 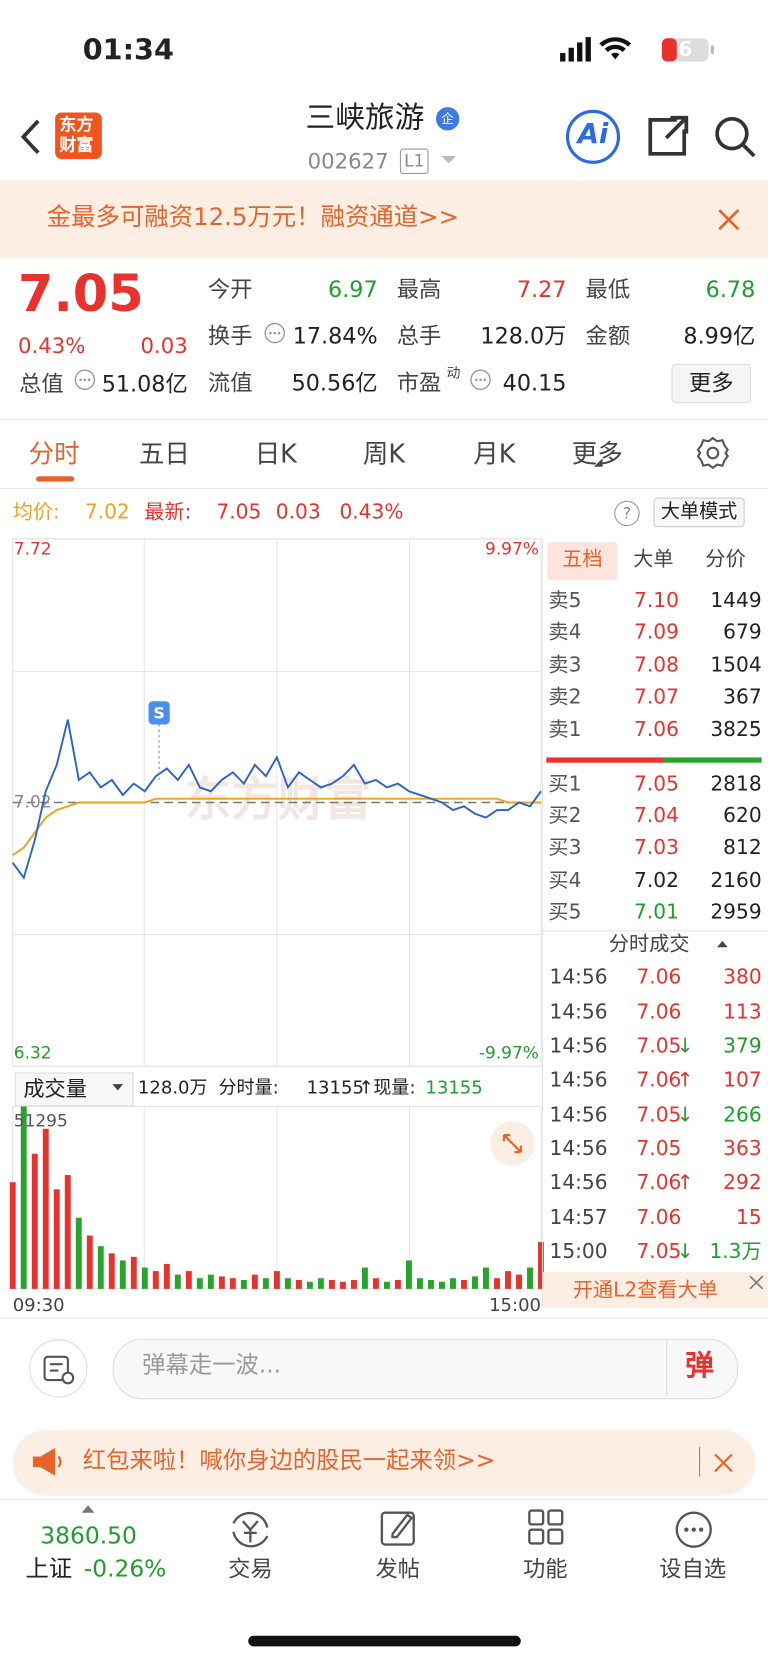 What do you see at coordinates (668, 136) in the screenshot?
I see `share-button` at bounding box center [668, 136].